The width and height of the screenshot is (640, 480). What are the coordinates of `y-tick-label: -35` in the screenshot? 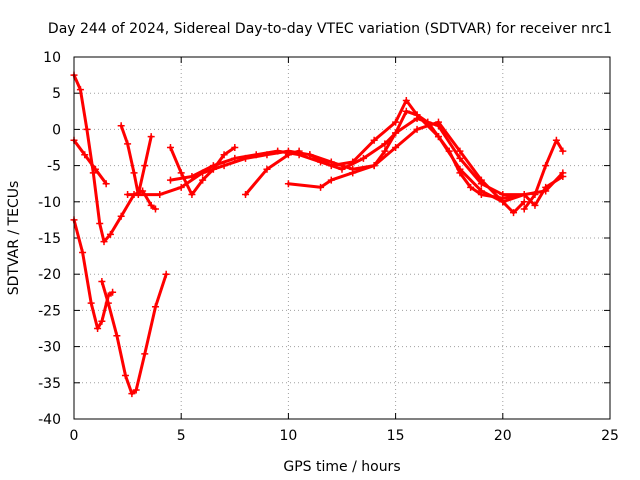 It's located at (49, 384).